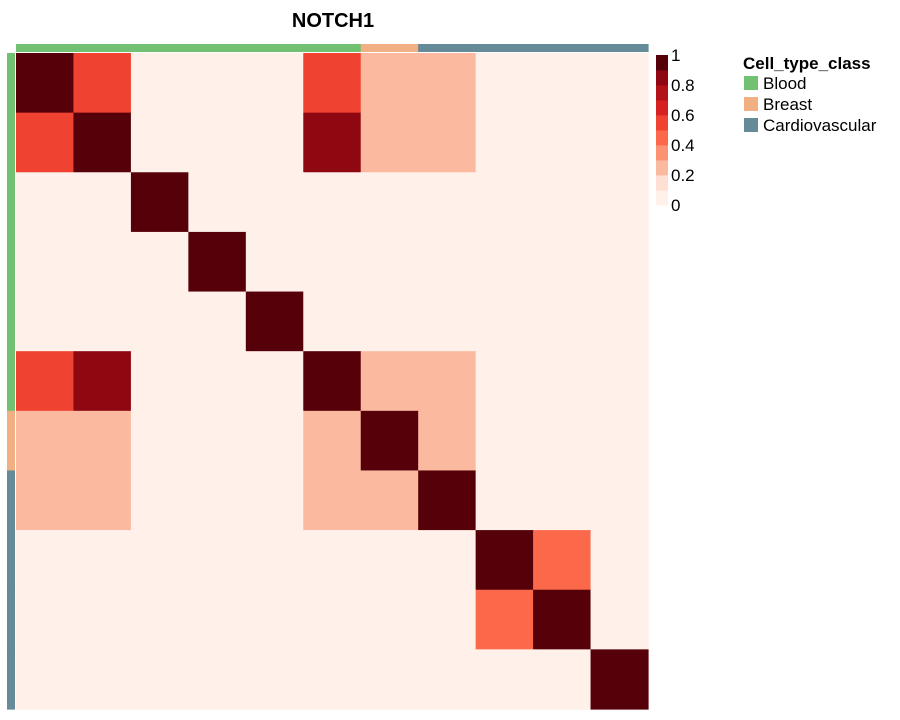 The width and height of the screenshot is (900, 720). I want to click on legend-title: Cell_type_class, so click(807, 63).